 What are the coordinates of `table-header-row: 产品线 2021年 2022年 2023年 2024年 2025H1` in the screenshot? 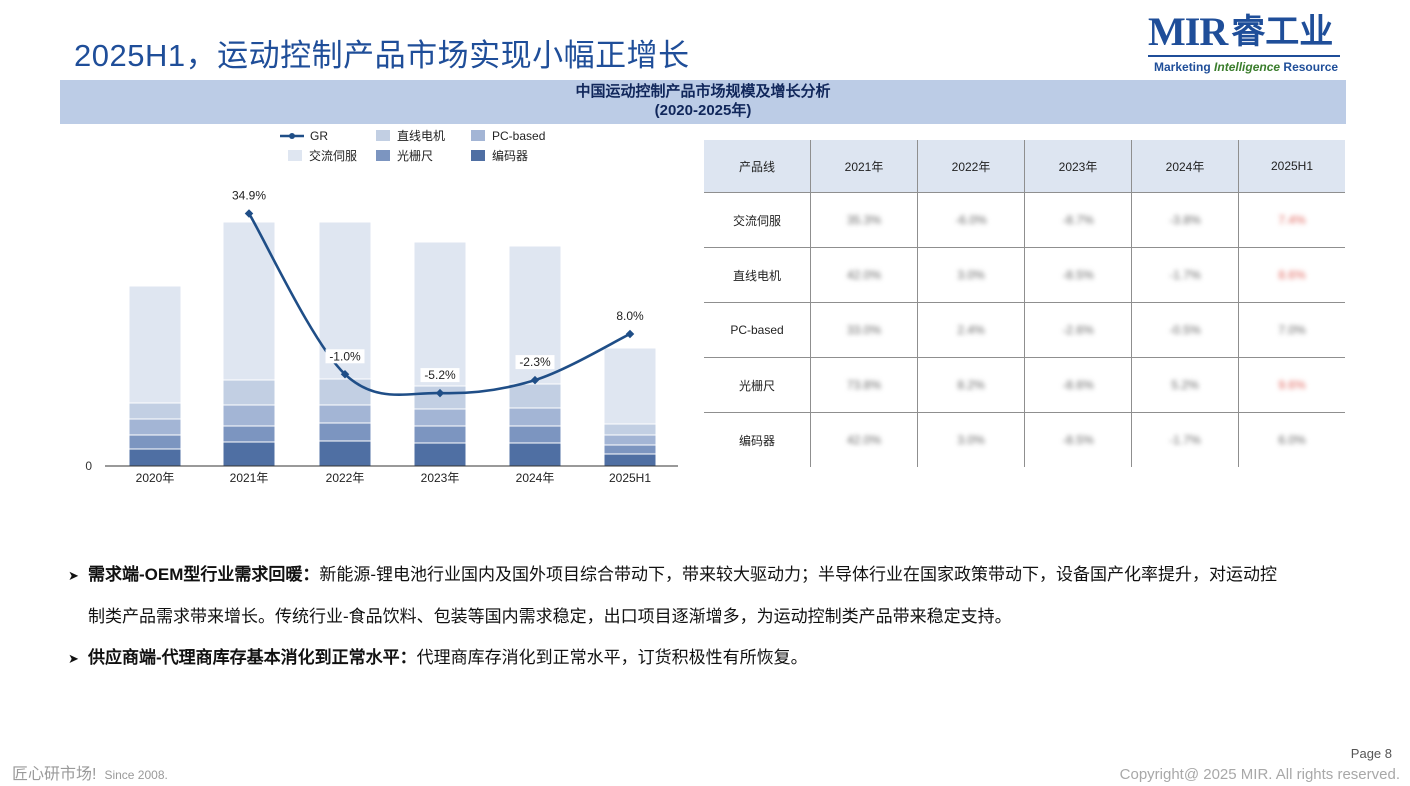 It's located at (1024, 166).